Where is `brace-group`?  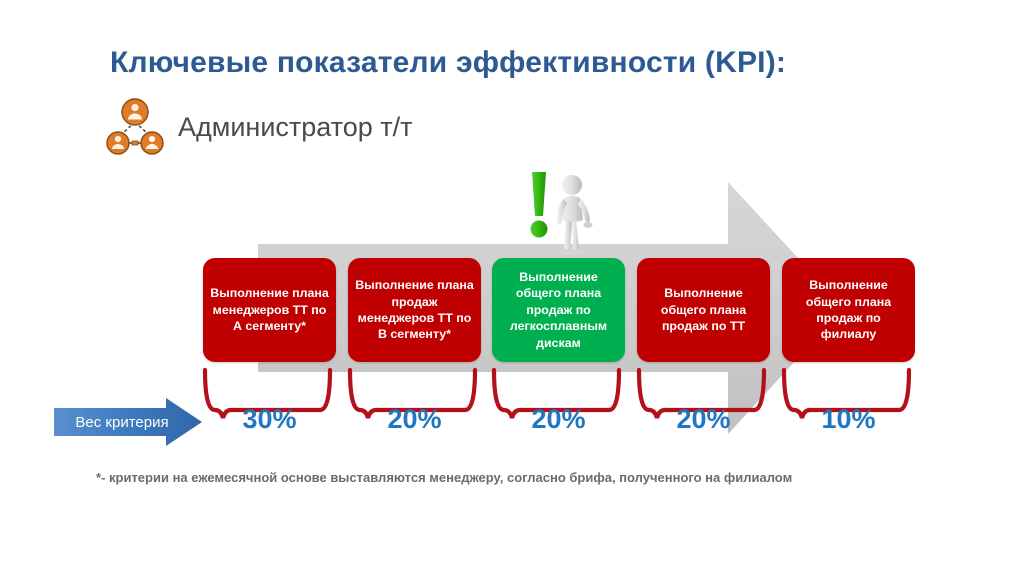 brace-group is located at coordinates (512, 394).